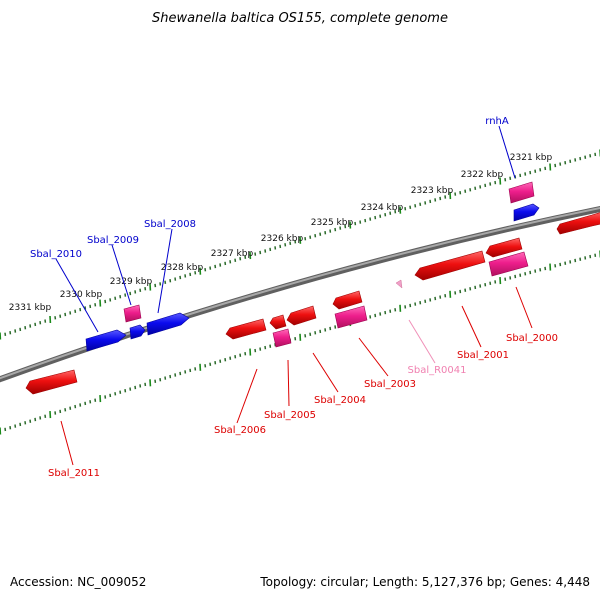  I want to click on kbp-label: 2330 kbp, so click(81, 295).